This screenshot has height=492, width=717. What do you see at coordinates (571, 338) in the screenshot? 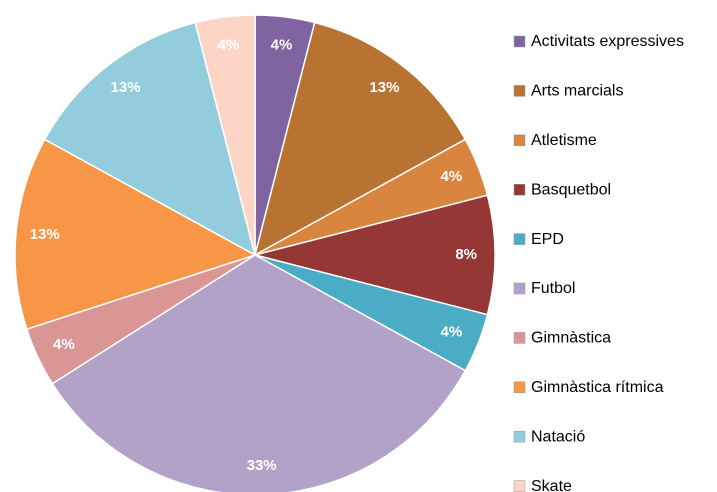
I see `legend-label: Gimnàstica` at bounding box center [571, 338].